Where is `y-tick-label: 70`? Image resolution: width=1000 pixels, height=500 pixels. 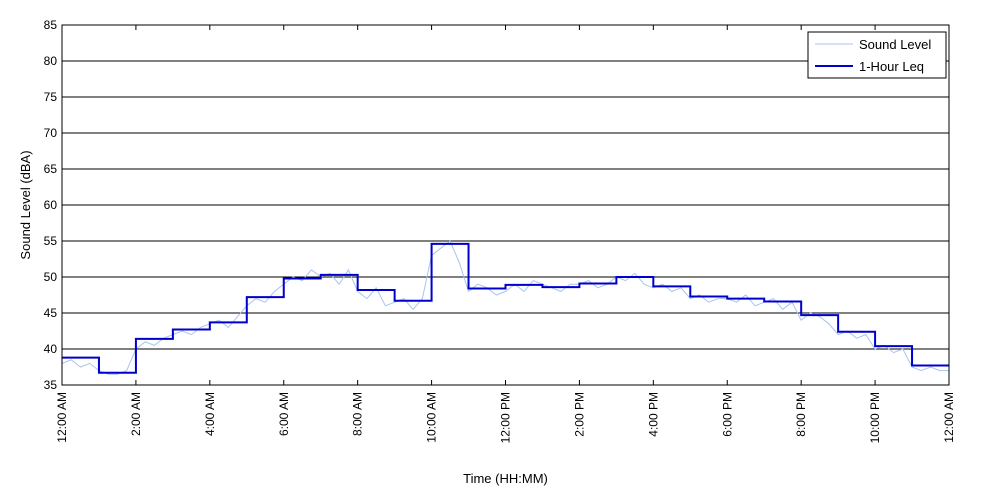 y-tick-label: 70 is located at coordinates (51, 133).